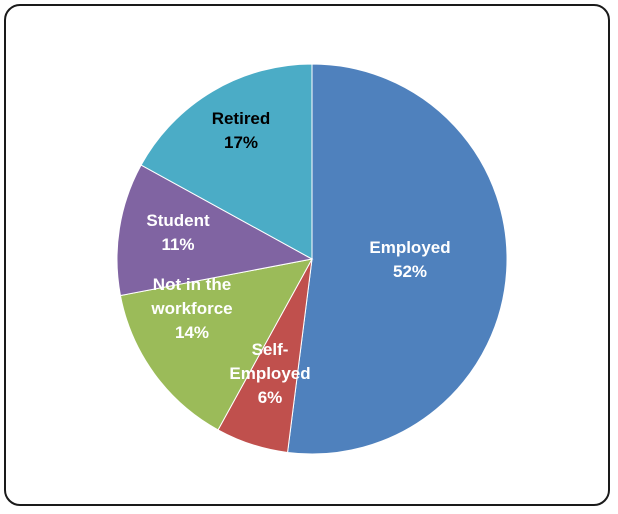 This screenshot has height=514, width=618. Describe the element at coordinates (410, 271) in the screenshot. I see `pie-slice-label-line: 52%` at that location.